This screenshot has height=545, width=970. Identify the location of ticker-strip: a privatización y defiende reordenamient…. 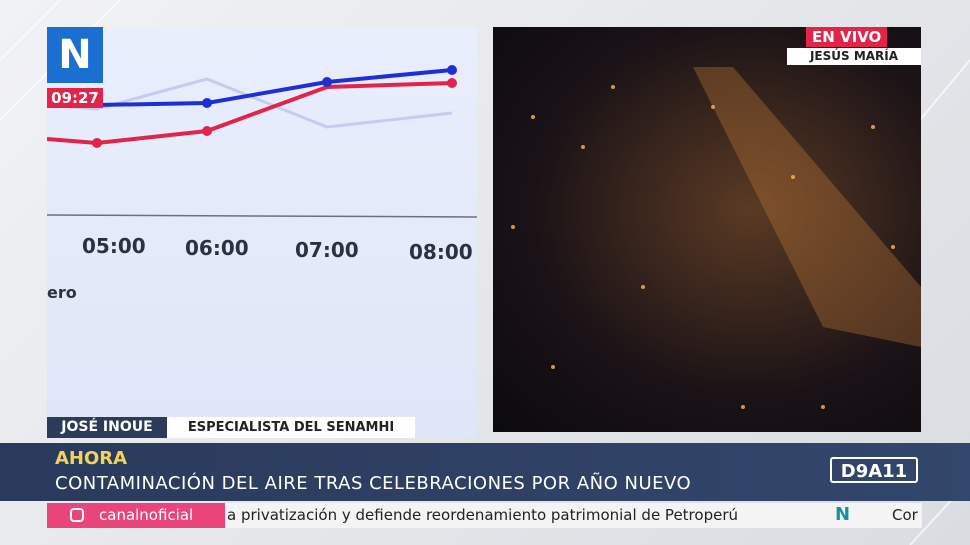
(573, 515).